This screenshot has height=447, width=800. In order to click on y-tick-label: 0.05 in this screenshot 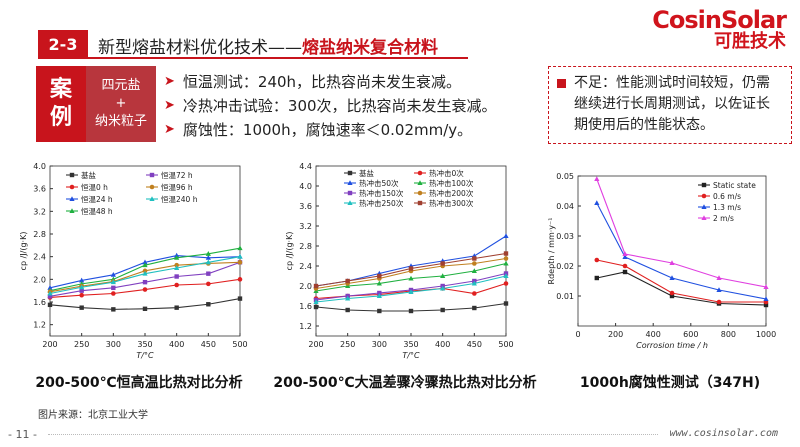, I will do `click(565, 176)`.